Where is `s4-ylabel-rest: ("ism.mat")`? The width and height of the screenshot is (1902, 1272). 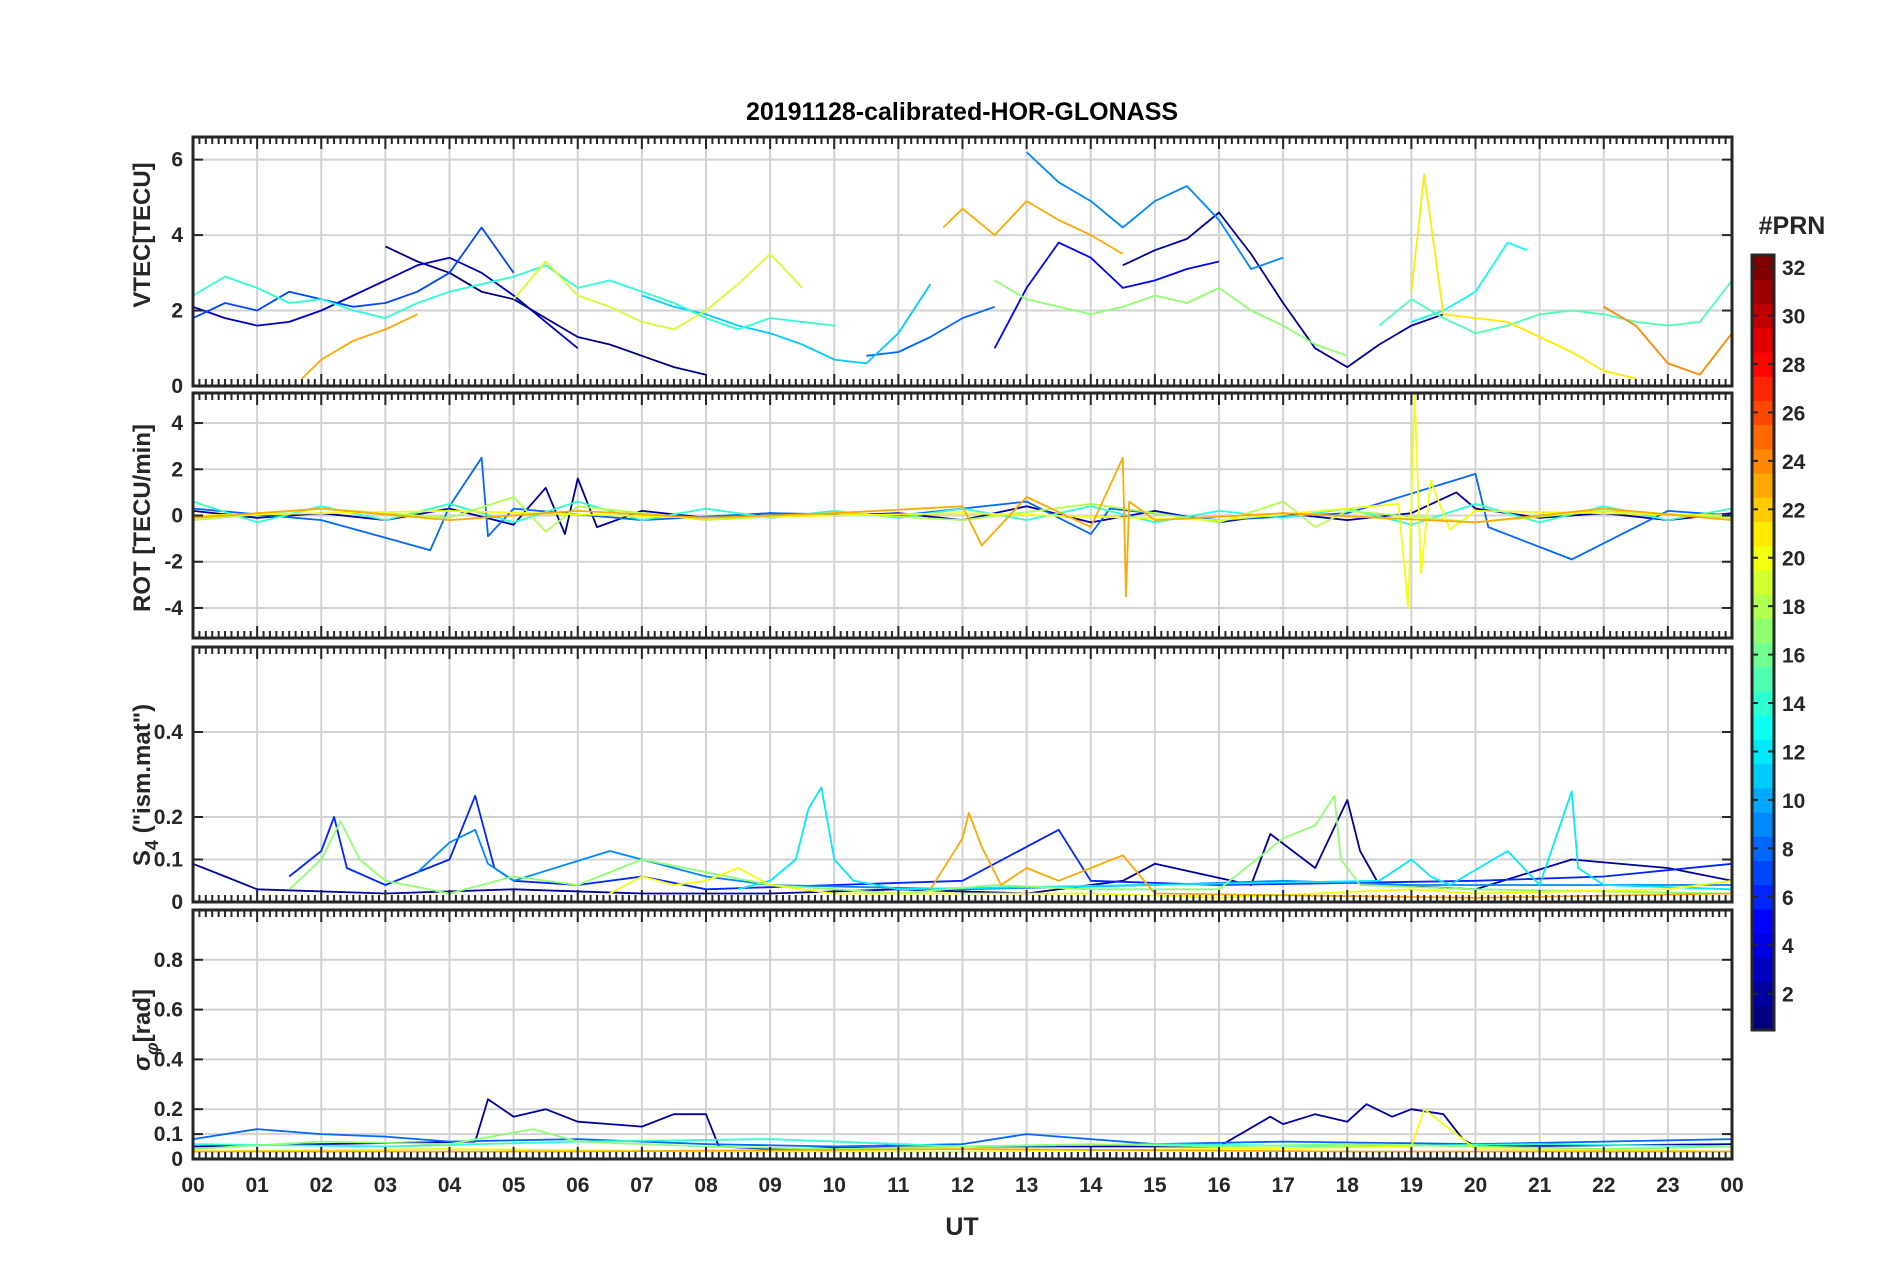 s4-ylabel-rest: ("ism.mat") is located at coordinates (142, 772).